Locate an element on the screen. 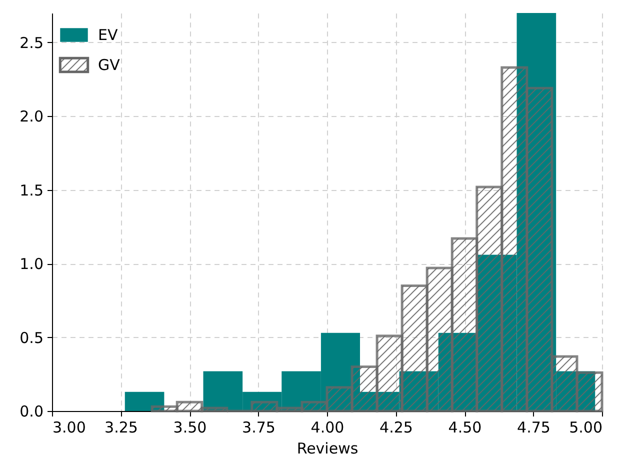 This screenshot has height=464, width=626. x-axis-title: Reviews is located at coordinates (327, 449).